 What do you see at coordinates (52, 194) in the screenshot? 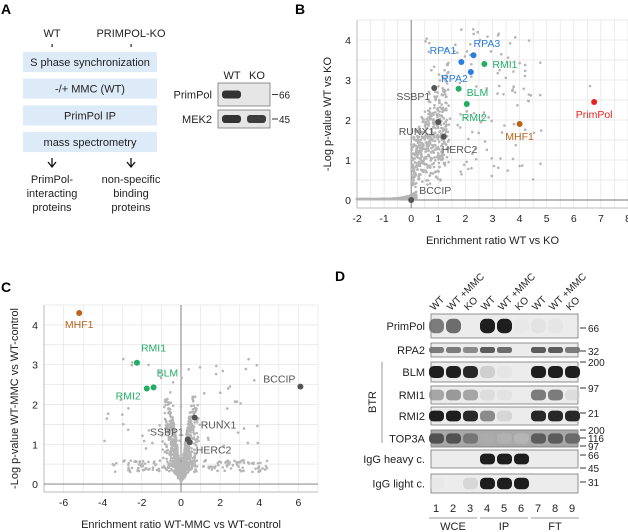
I see `outcome-interacting-proteins: PrimPol-interacting proteins` at bounding box center [52, 194].